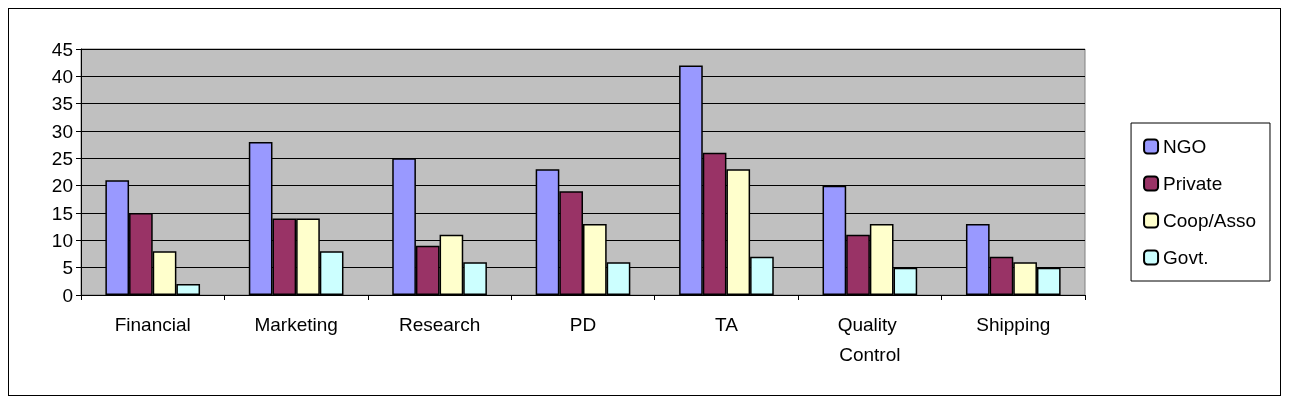 The image size is (1291, 406). I want to click on x-tick-label: Financial, so click(152, 324).